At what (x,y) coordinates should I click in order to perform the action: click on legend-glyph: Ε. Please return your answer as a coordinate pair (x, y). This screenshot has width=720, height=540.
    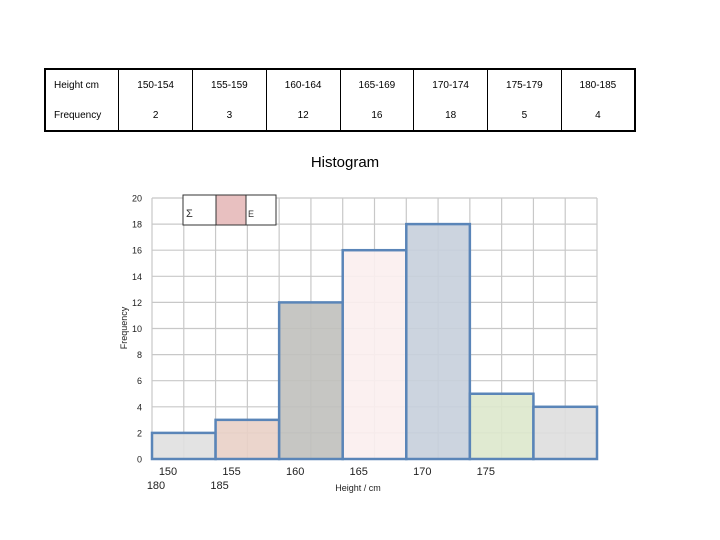
    Looking at the image, I should click on (251, 214).